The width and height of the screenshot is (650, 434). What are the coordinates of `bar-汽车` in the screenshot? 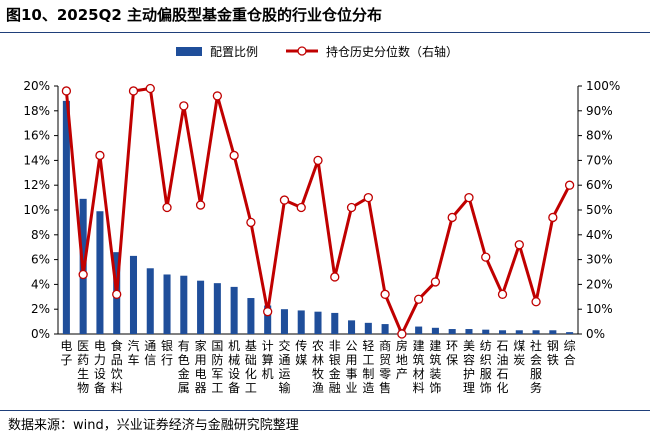 It's located at (133, 294).